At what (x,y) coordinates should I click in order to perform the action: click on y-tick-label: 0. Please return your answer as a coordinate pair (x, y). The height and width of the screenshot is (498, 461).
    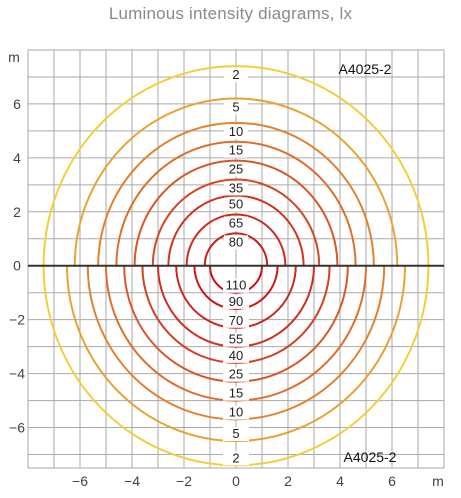
    Looking at the image, I should click on (17, 266).